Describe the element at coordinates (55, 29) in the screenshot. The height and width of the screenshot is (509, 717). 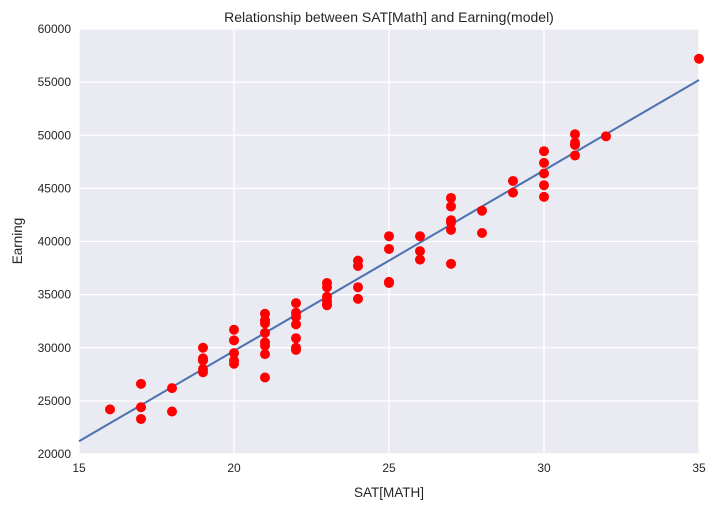
I see `y-tick-label: 60000` at that location.